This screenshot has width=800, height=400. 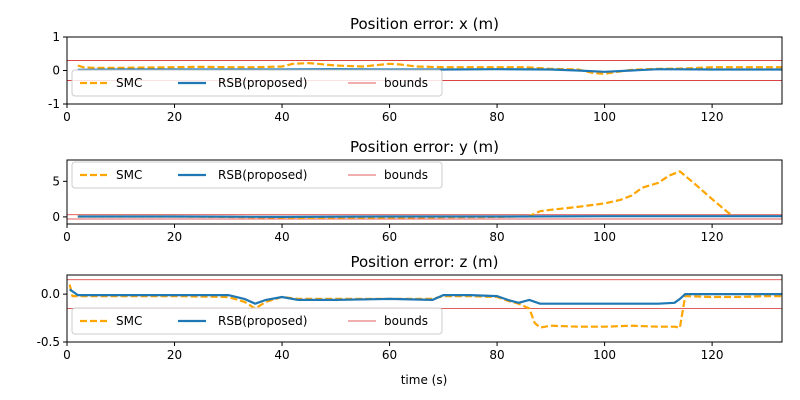 What do you see at coordinates (425, 296) in the screenshot?
I see `subplot-3-series-rsb-line` at bounding box center [425, 296].